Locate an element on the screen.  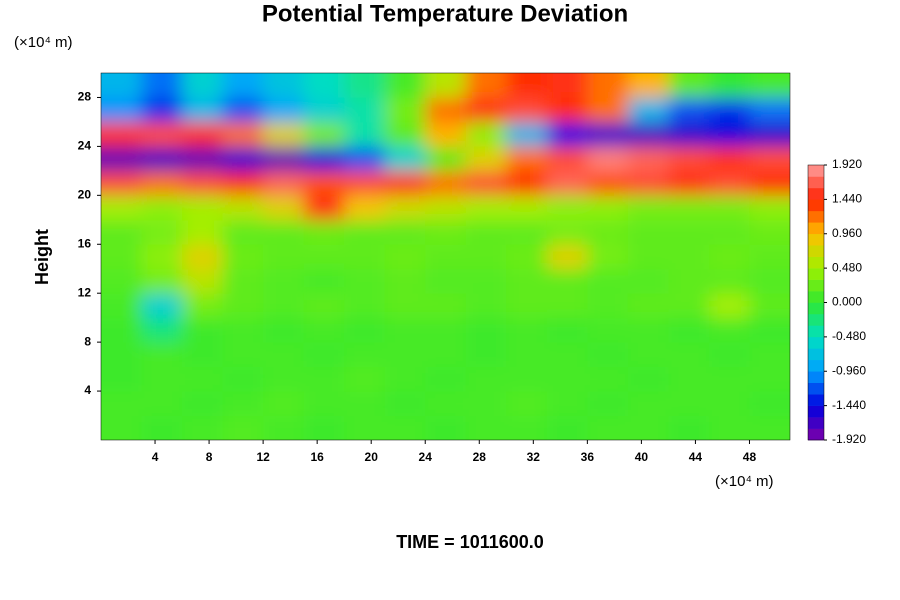
x-tick-label: 12 is located at coordinates (263, 457).